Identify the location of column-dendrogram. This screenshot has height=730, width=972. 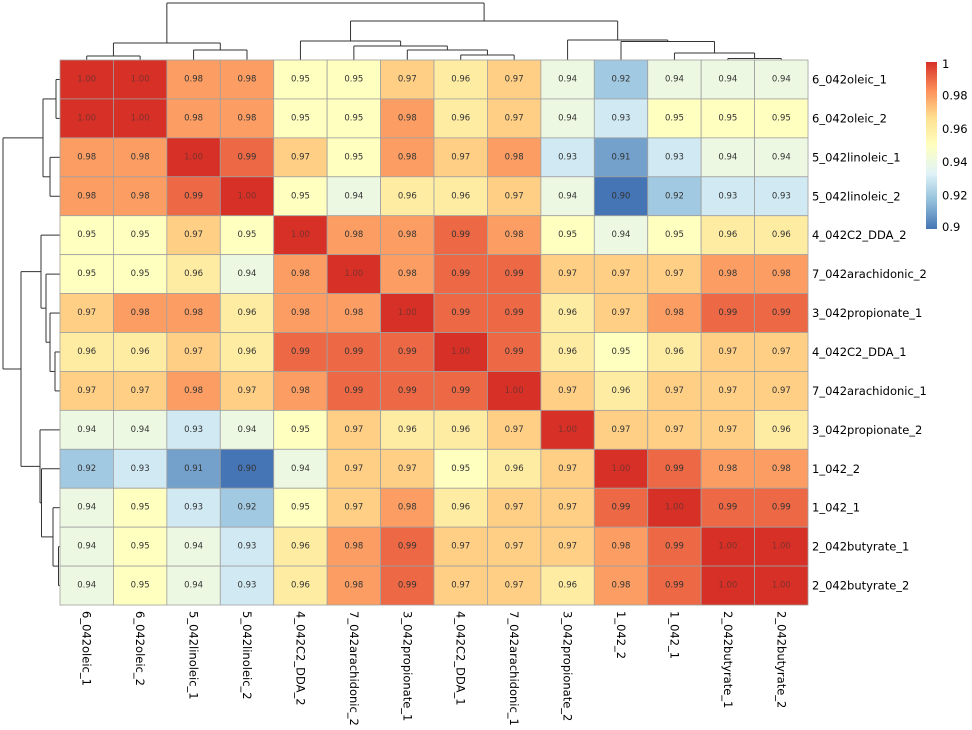
(434, 31).